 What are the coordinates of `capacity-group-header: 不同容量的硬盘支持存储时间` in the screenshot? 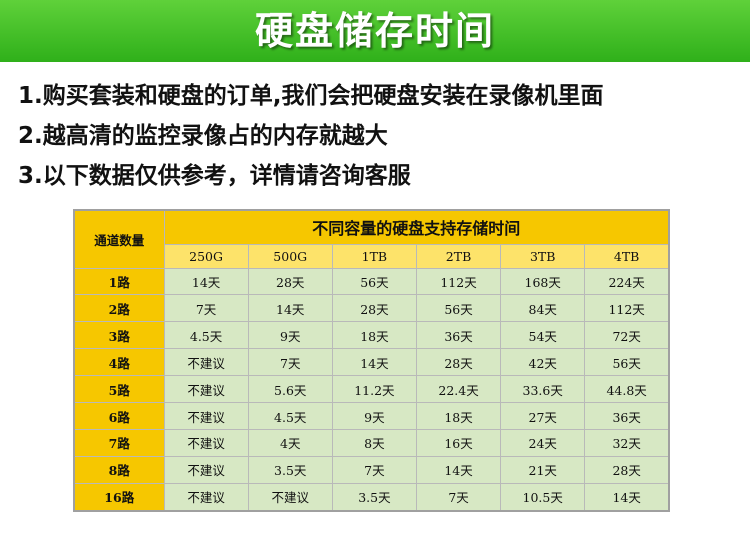 It's located at (416, 227).